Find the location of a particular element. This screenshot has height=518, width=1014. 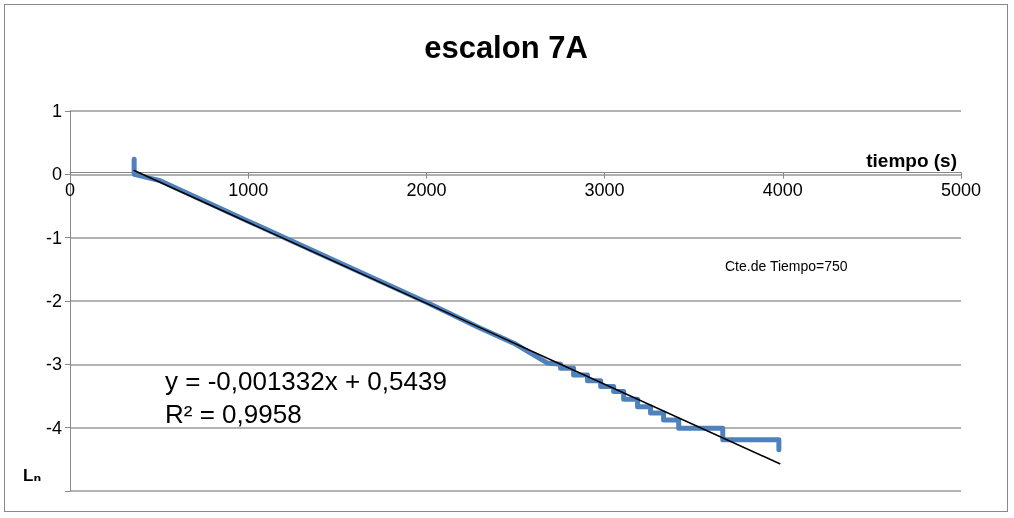

y-axis-title: Lₙ is located at coordinates (32, 475).